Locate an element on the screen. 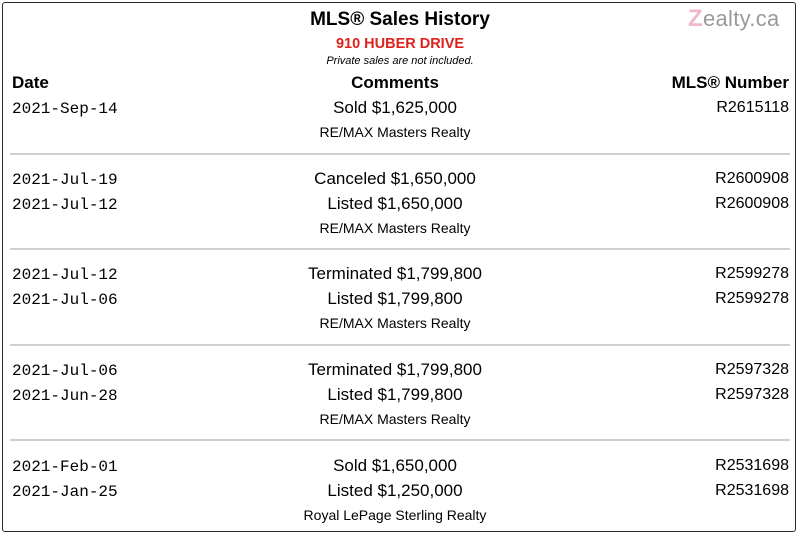  row-comment: Listed $1,650,000 is located at coordinates (395, 203).